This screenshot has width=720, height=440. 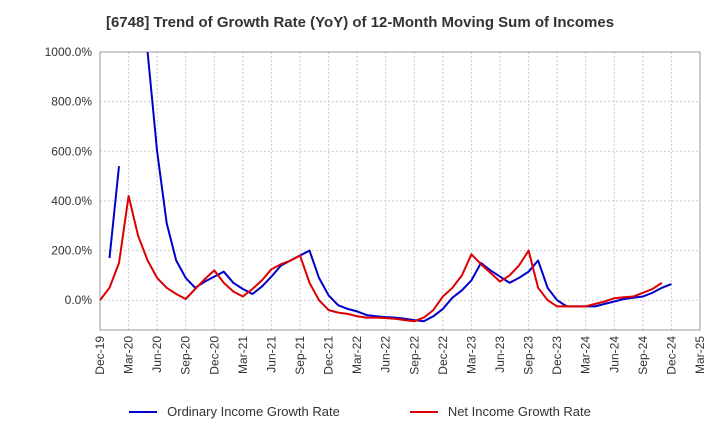 What do you see at coordinates (423, 411) in the screenshot?
I see `legend-swatch-net` at bounding box center [423, 411].